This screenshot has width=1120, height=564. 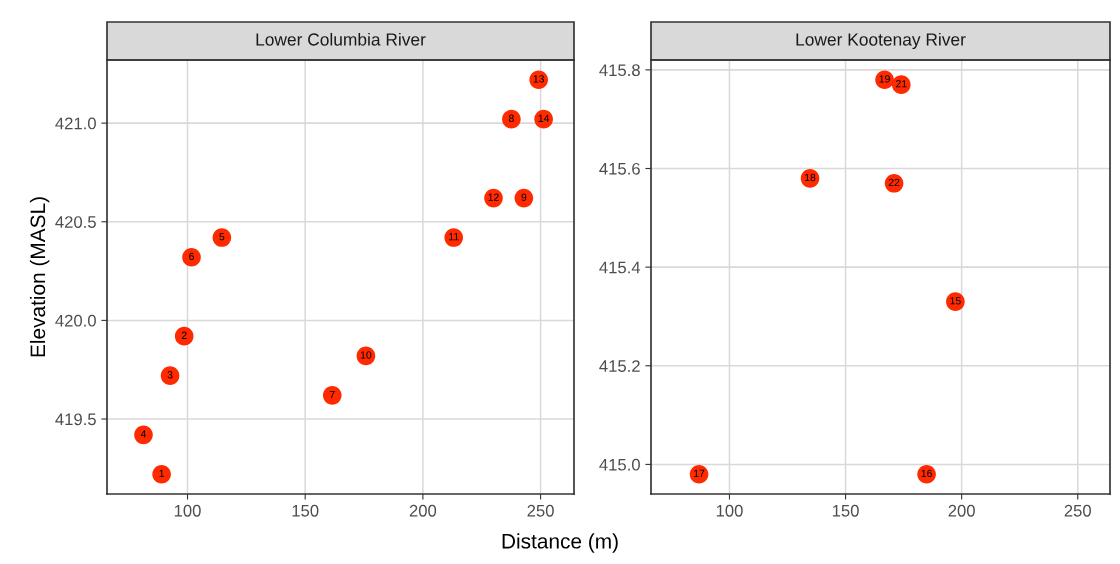 What do you see at coordinates (810, 177) in the screenshot?
I see `annotation: 18` at bounding box center [810, 177].